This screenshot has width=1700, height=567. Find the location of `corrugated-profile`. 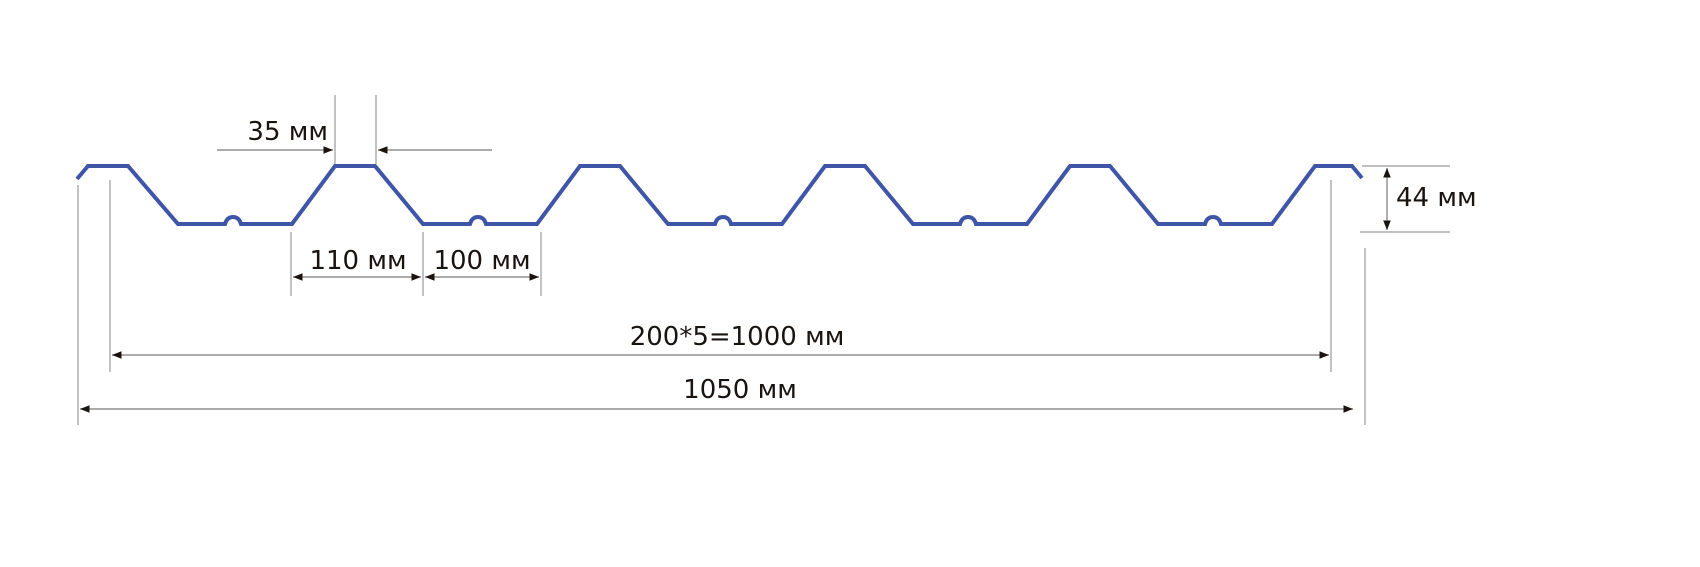

corrugated-profile is located at coordinates (719, 195).